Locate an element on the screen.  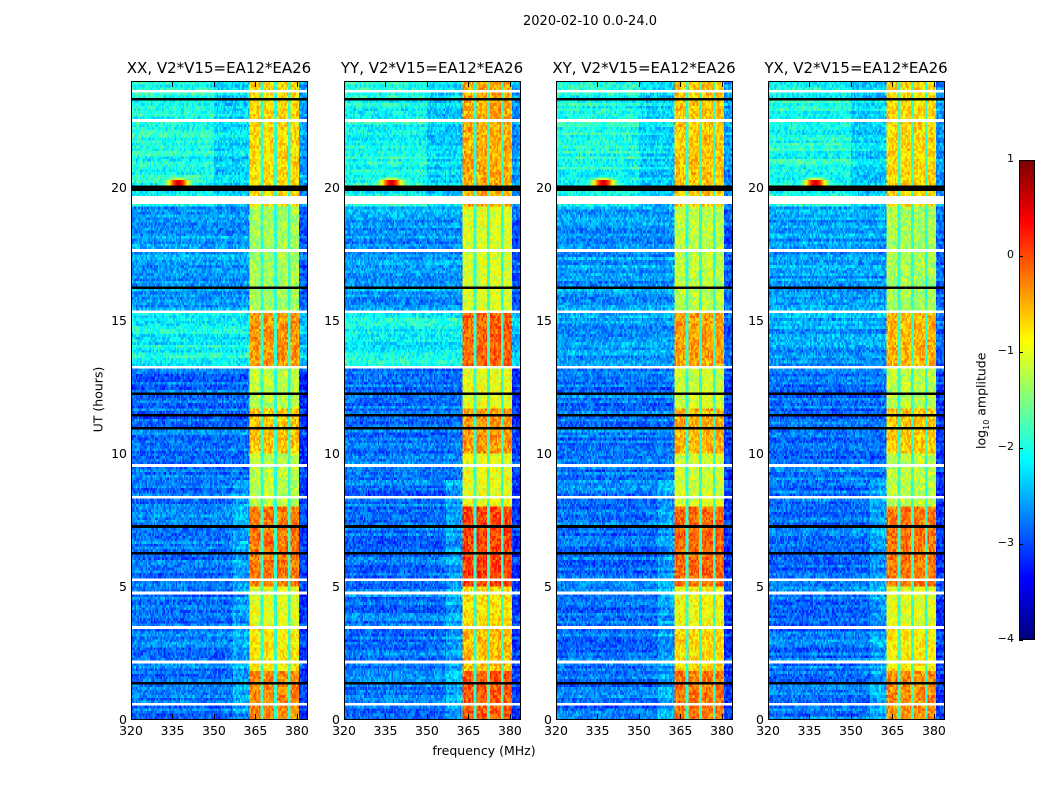
colorbar-tick-label: 0 is located at coordinates (1010, 254).